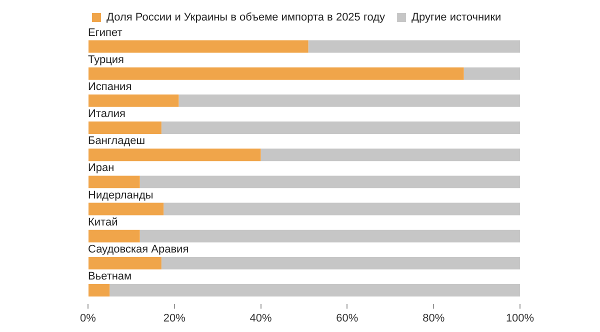 The image size is (600, 332). What do you see at coordinates (174, 318) in the screenshot?
I see `x-tick-label: 20%` at bounding box center [174, 318].